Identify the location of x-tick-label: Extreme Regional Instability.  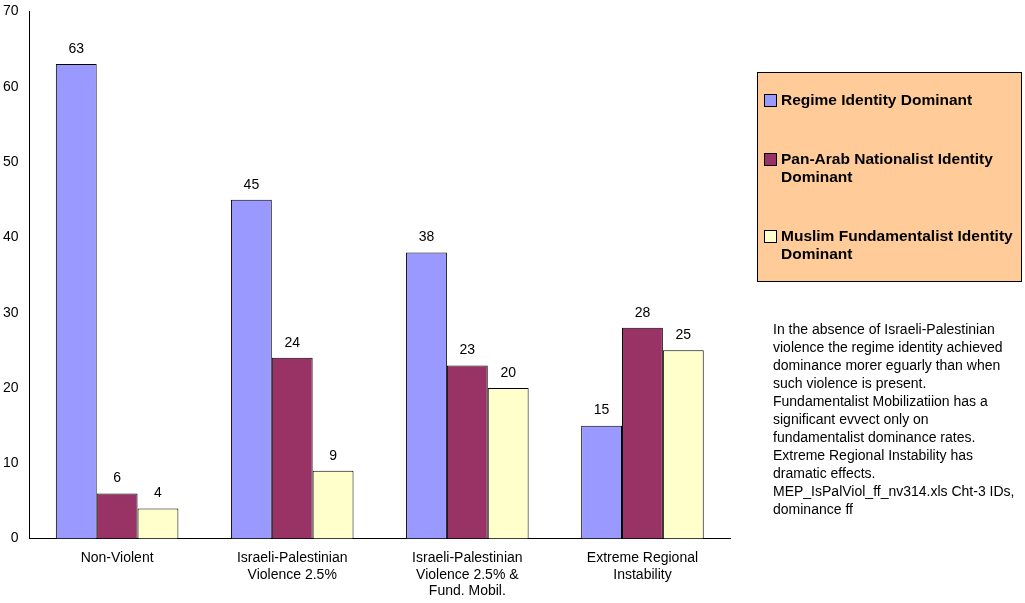
(642, 565).